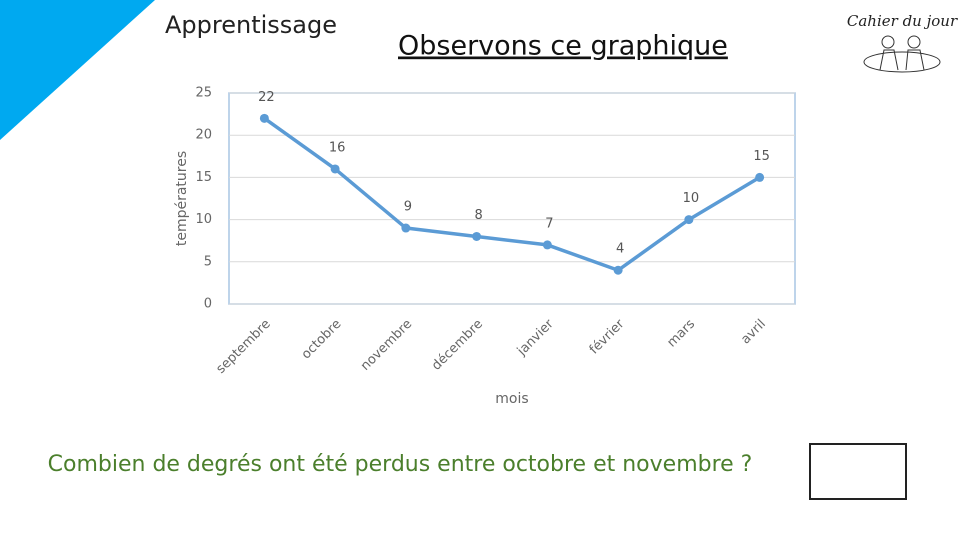 This screenshot has height=540, width=960. Describe the element at coordinates (77, 70) in the screenshot. I see `corner-decoration` at that location.